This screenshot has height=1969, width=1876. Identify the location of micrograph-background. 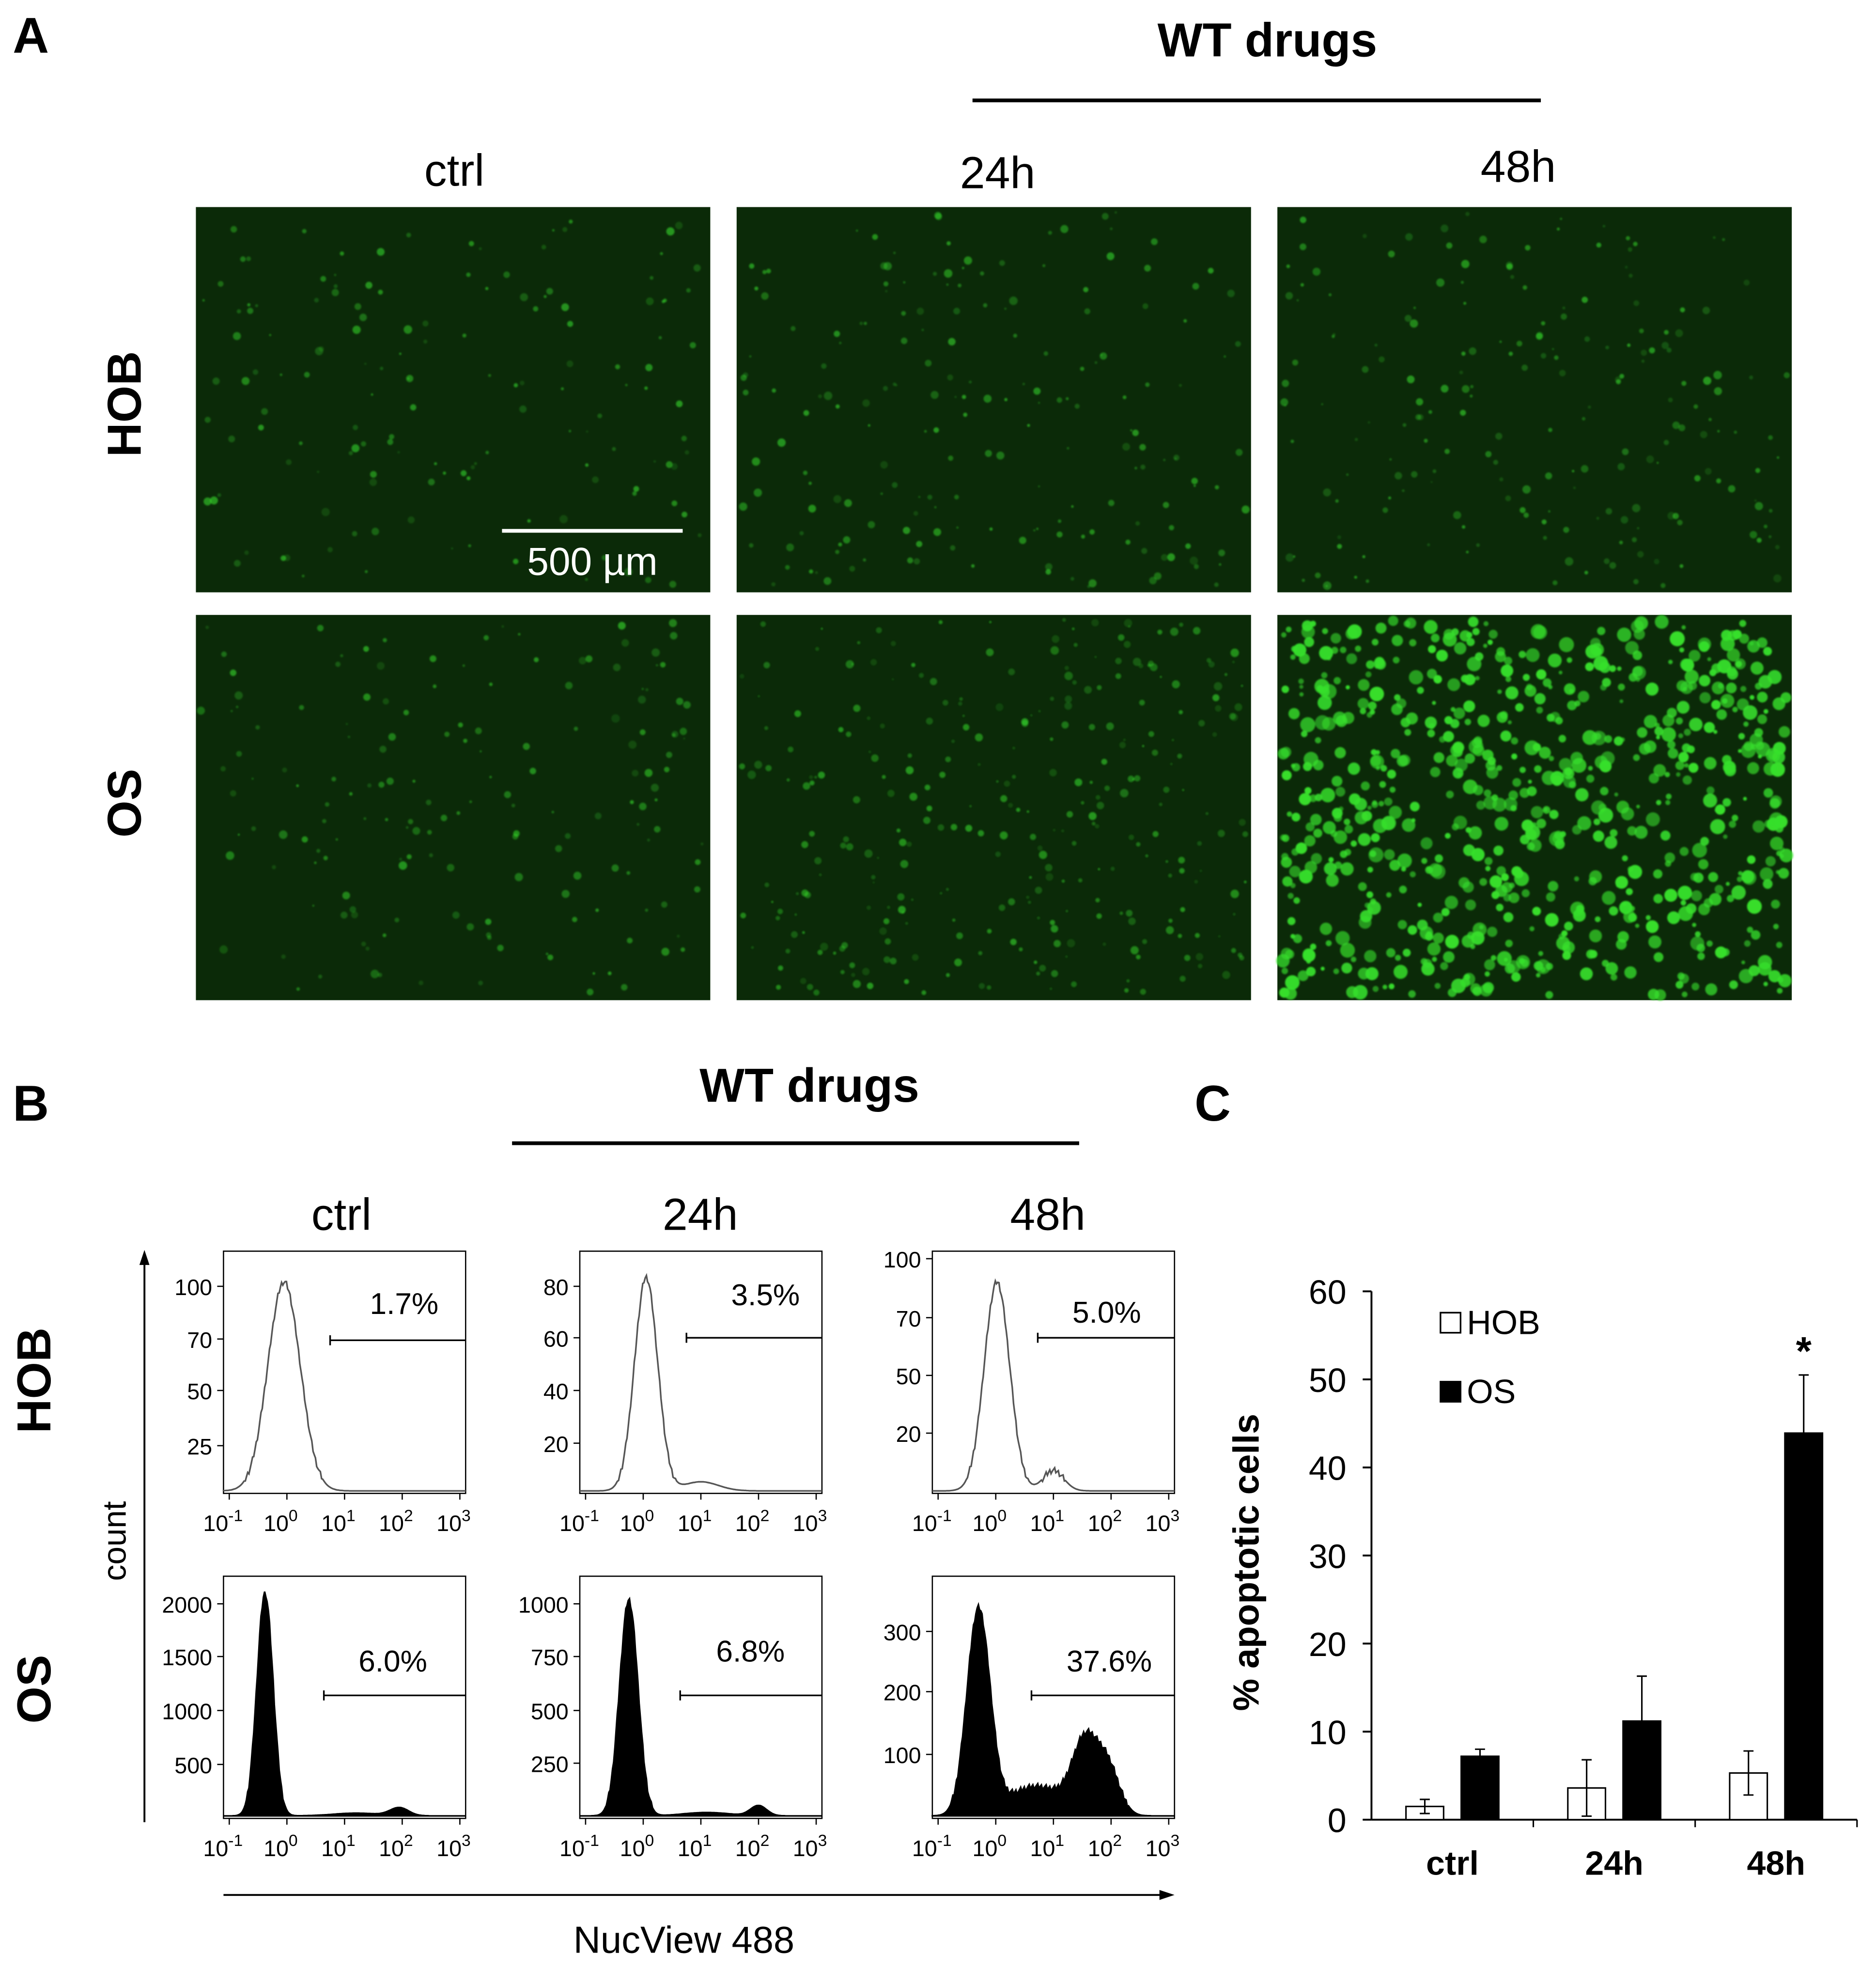
(993, 400).